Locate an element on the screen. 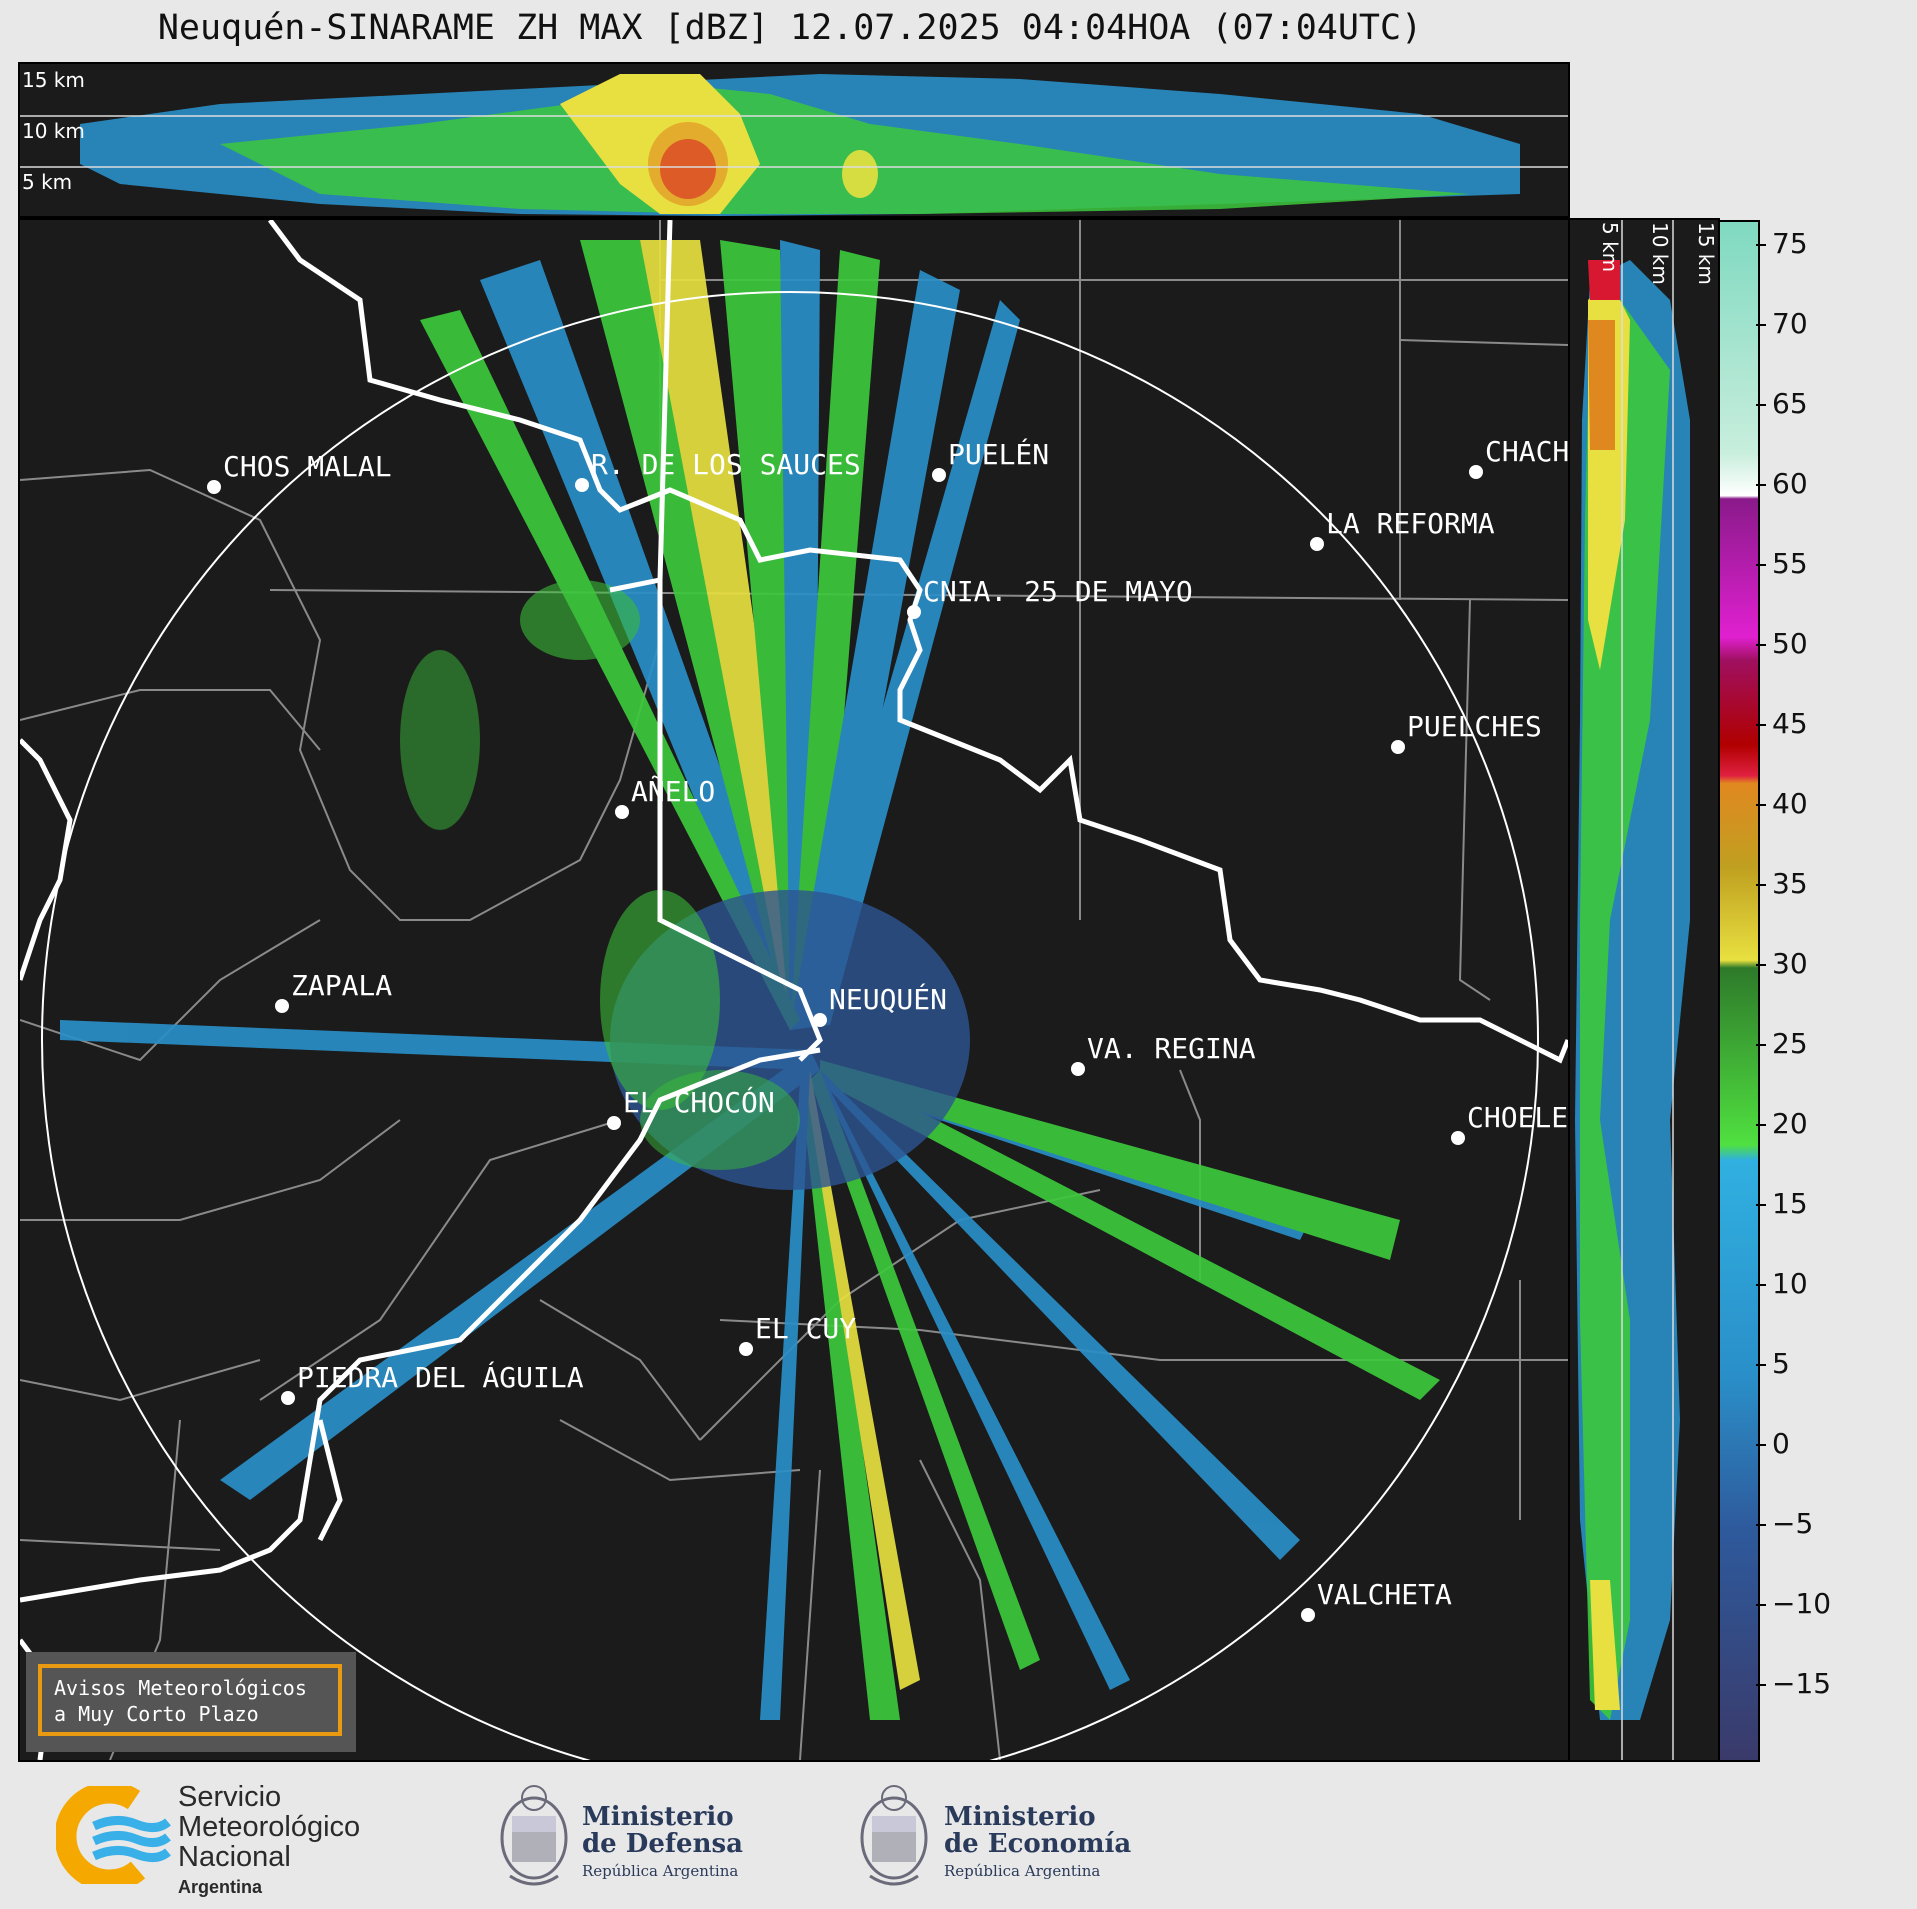 Image resolution: width=1917 pixels, height=1909 pixels. colorbar-graphic is located at coordinates (1739, 991).